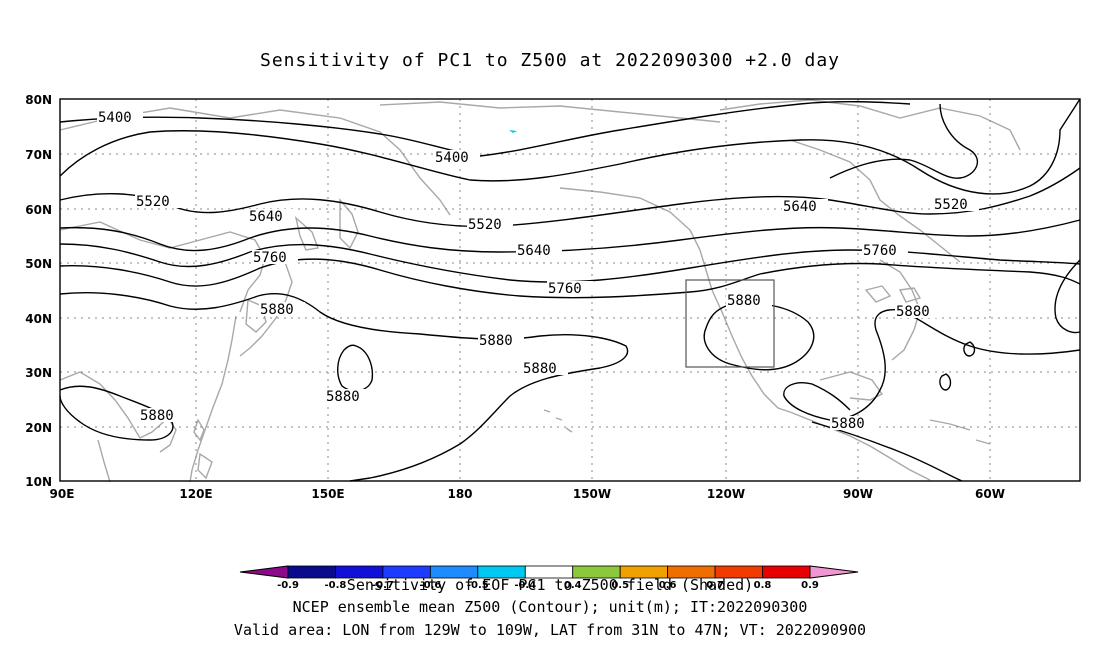 The height and width of the screenshot is (650, 1100). What do you see at coordinates (38, 100) in the screenshot?
I see `lat-label: 80N` at bounding box center [38, 100].